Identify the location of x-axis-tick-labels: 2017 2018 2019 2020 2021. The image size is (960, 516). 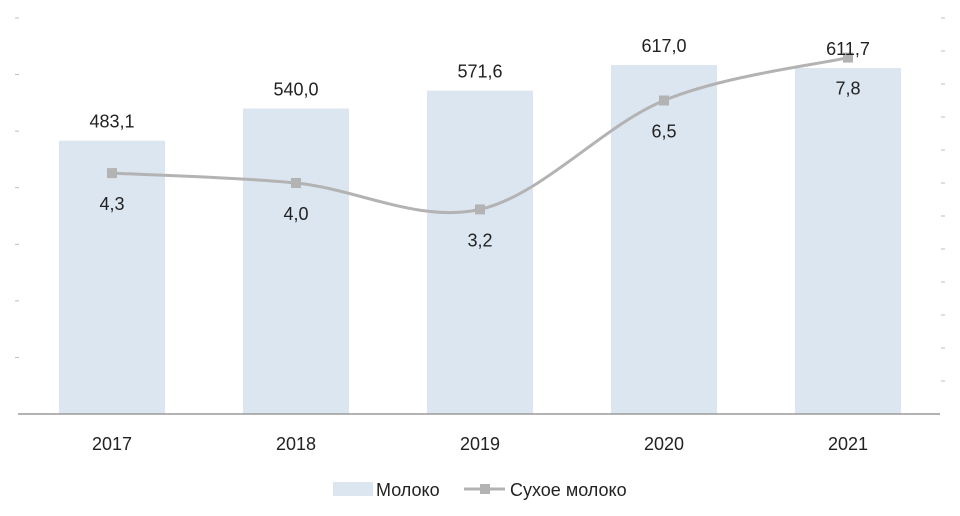
(480, 444).